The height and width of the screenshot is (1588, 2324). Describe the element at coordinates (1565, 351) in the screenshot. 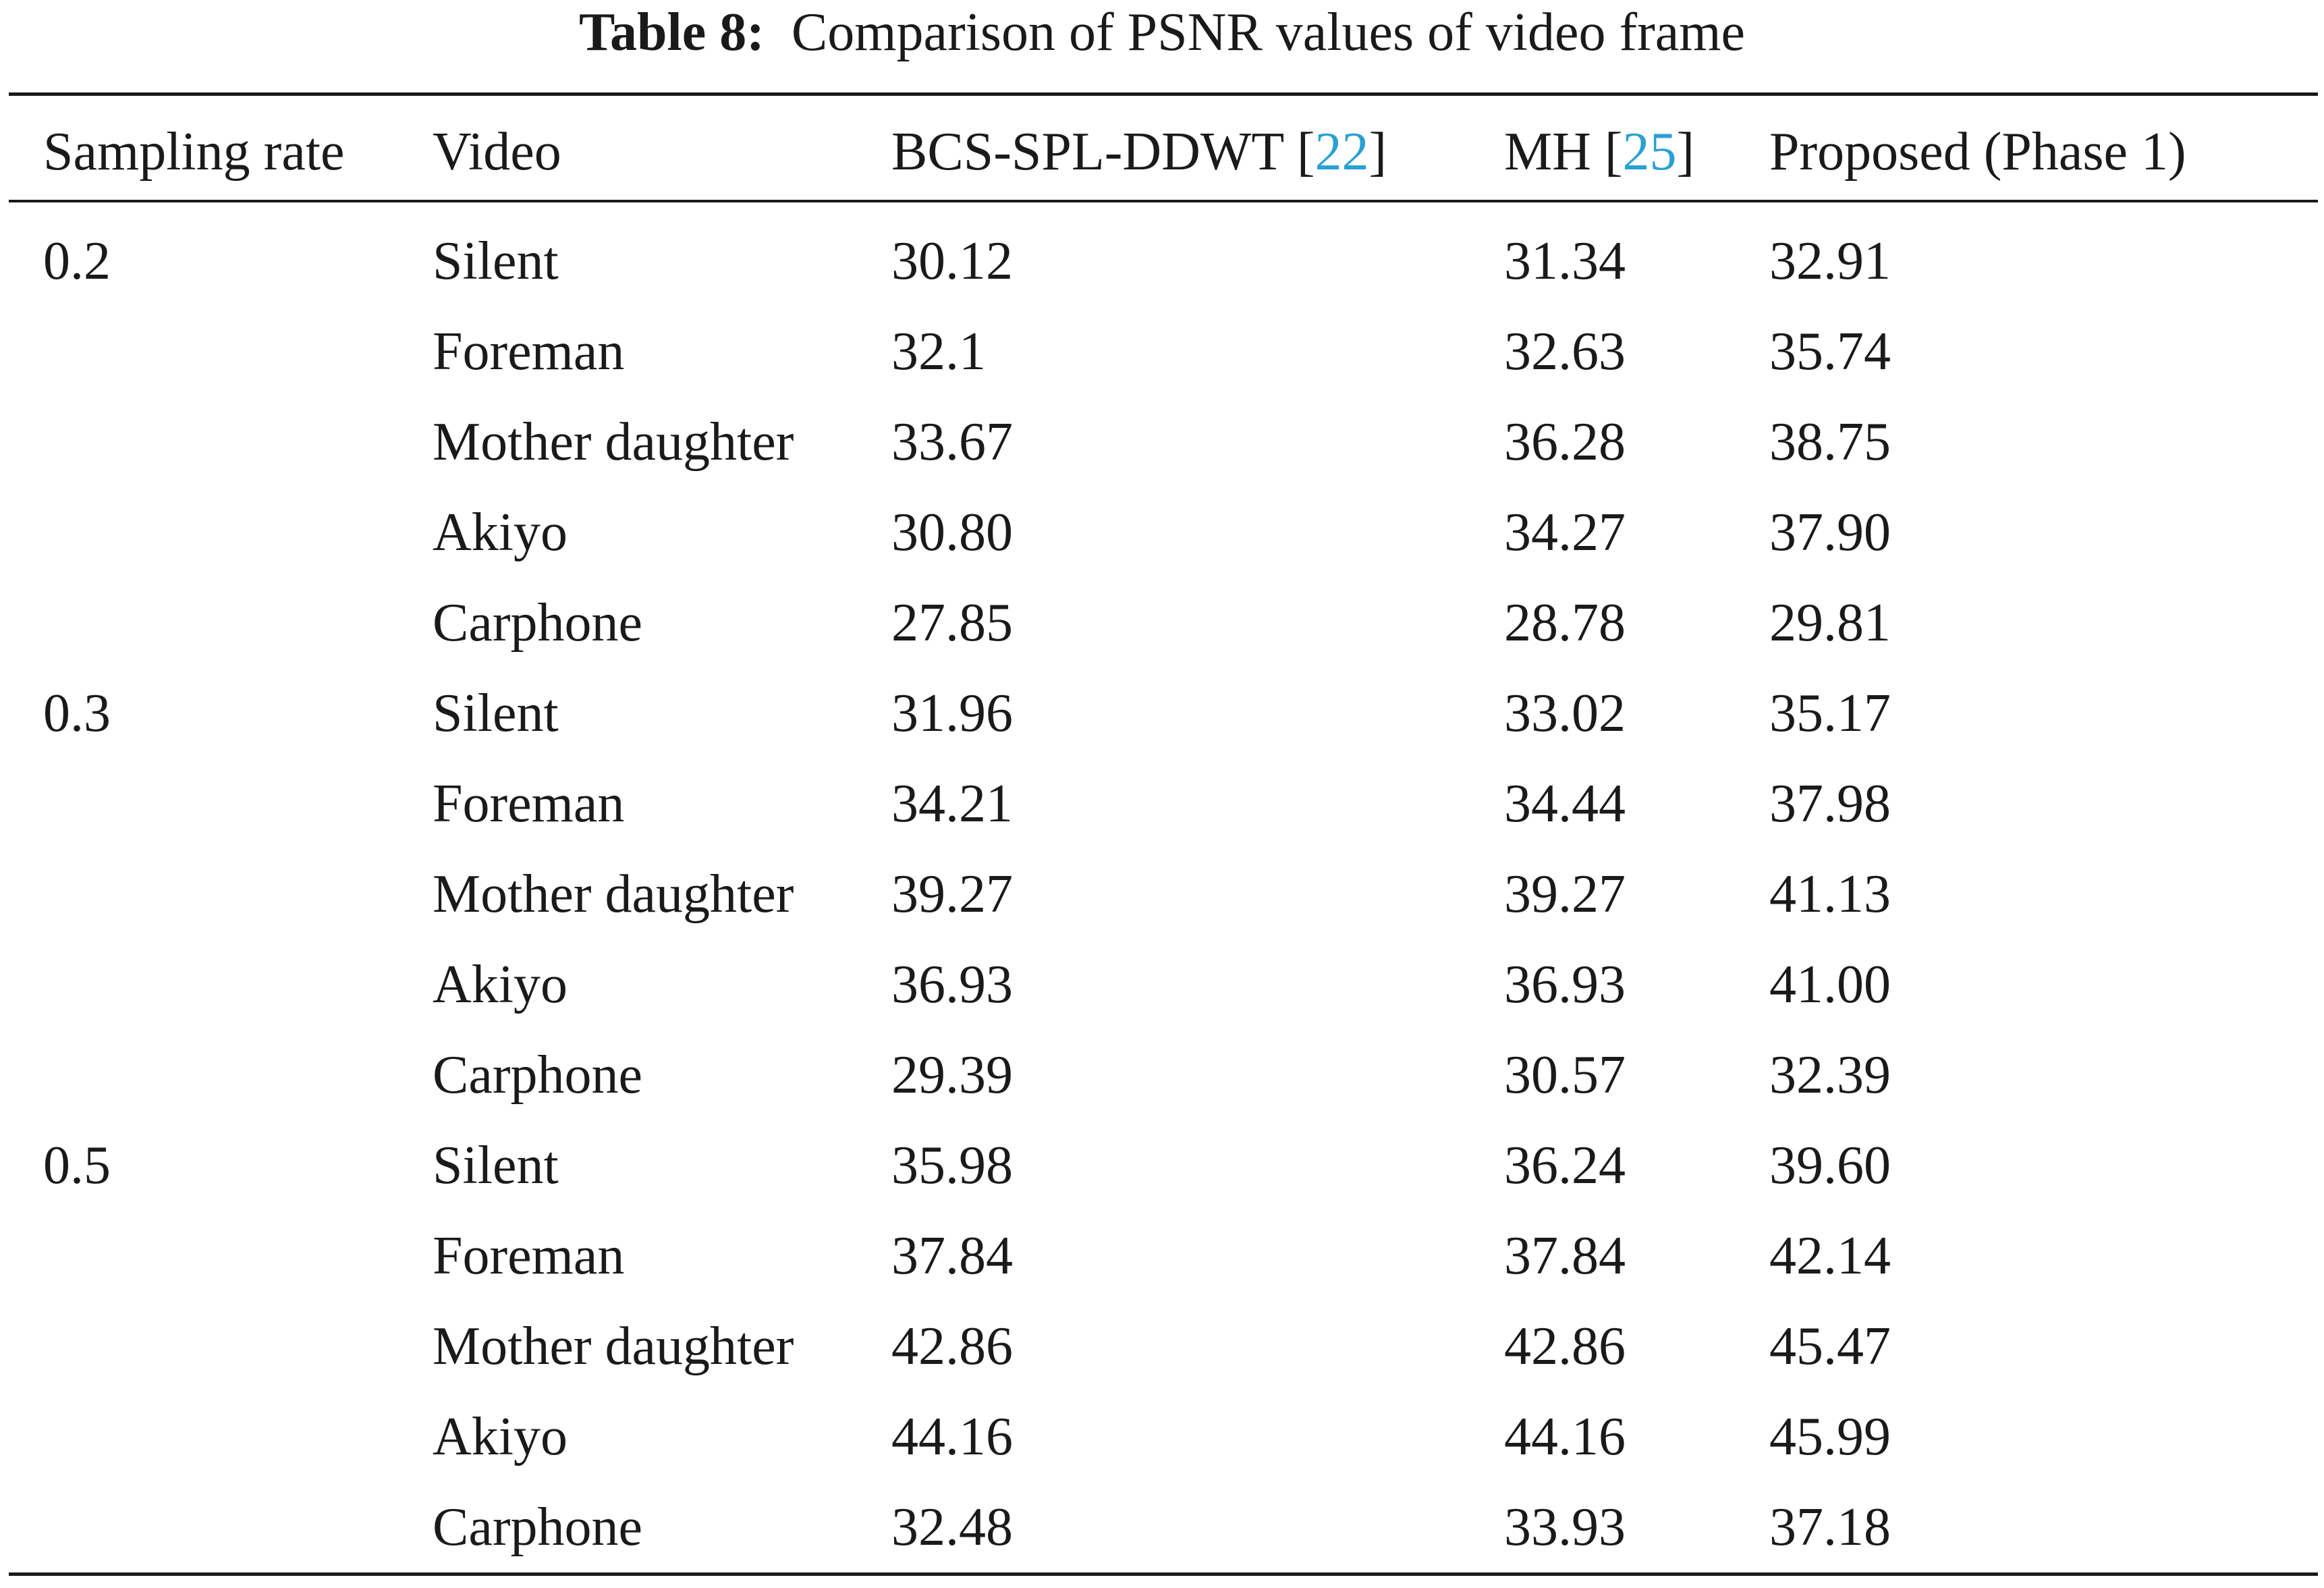

I see `mh-value-cell: 32.63` at that location.